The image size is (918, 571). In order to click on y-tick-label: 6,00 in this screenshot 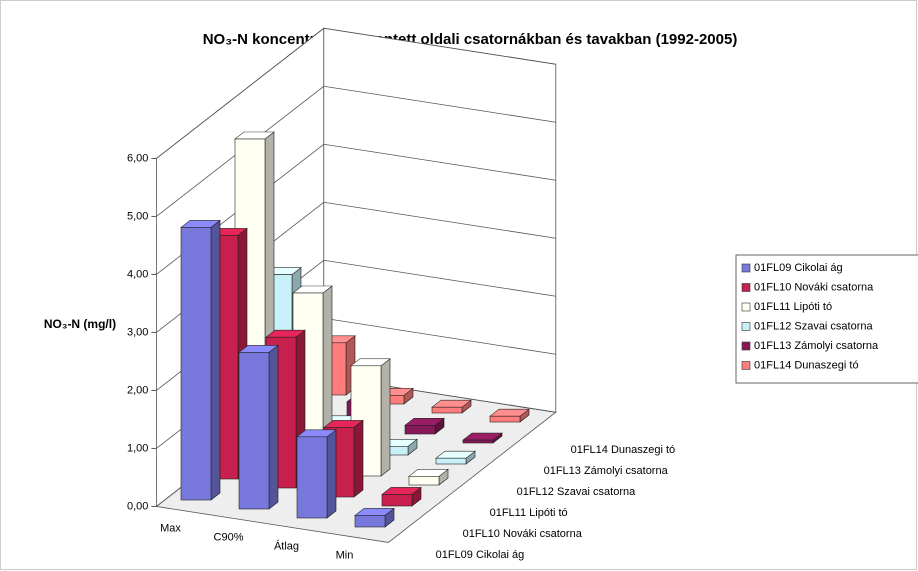, I will do `click(137, 158)`.